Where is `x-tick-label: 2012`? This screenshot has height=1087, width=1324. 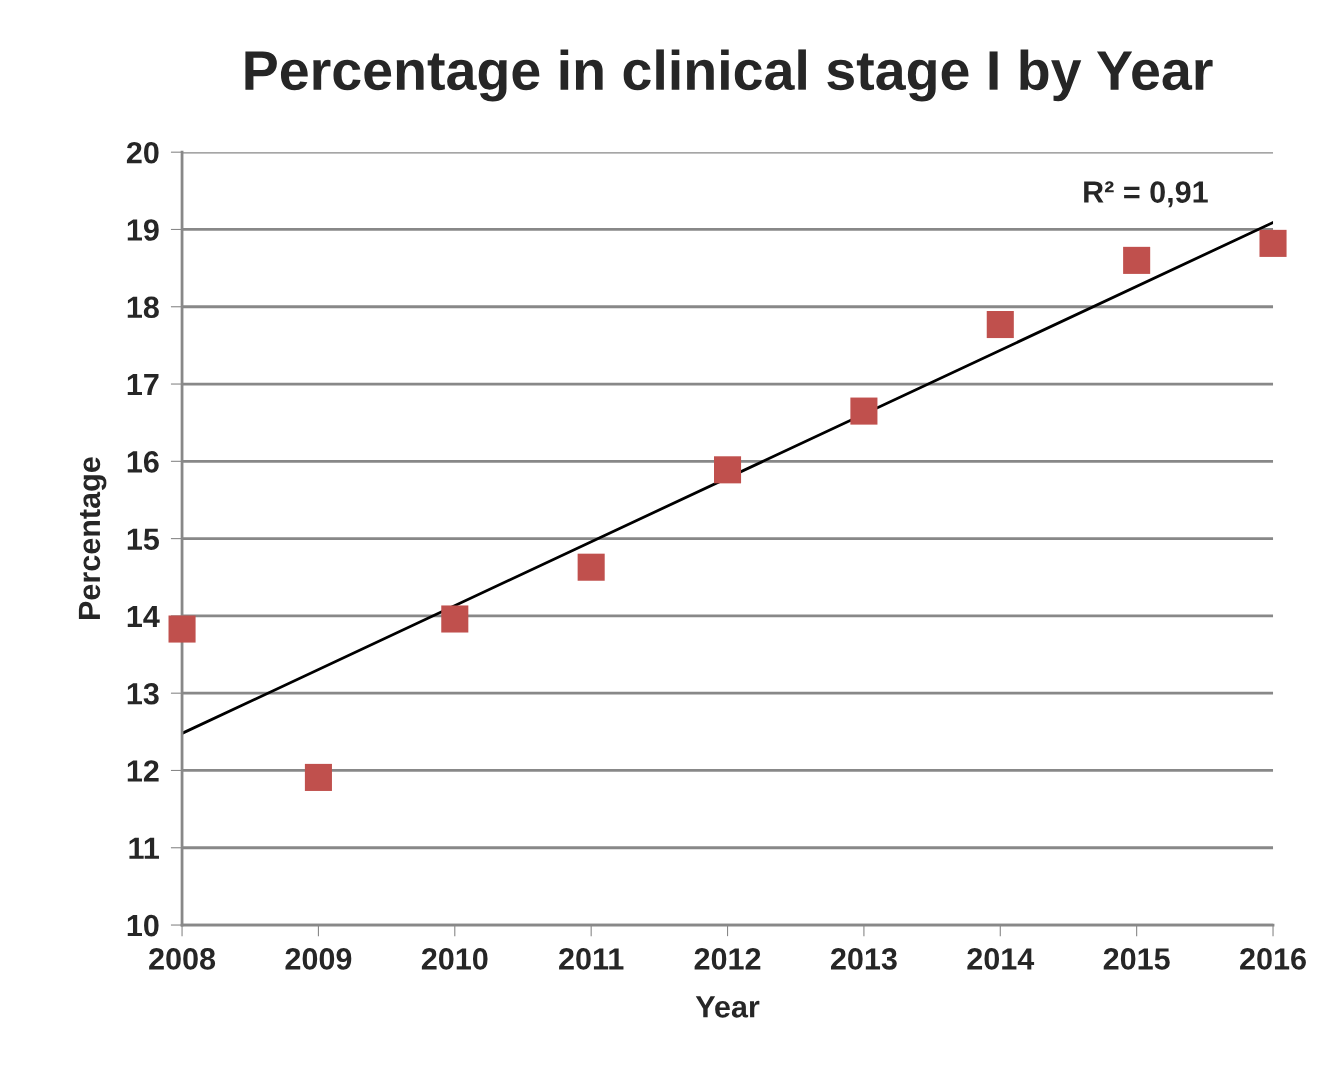
x-tick-label: 2012 is located at coordinates (727, 959).